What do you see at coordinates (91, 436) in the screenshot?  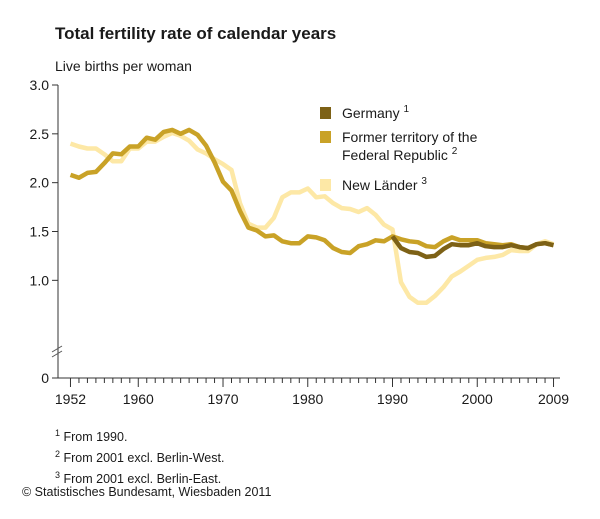 I see `footnote-1: 1 From 1990.` at bounding box center [91, 436].